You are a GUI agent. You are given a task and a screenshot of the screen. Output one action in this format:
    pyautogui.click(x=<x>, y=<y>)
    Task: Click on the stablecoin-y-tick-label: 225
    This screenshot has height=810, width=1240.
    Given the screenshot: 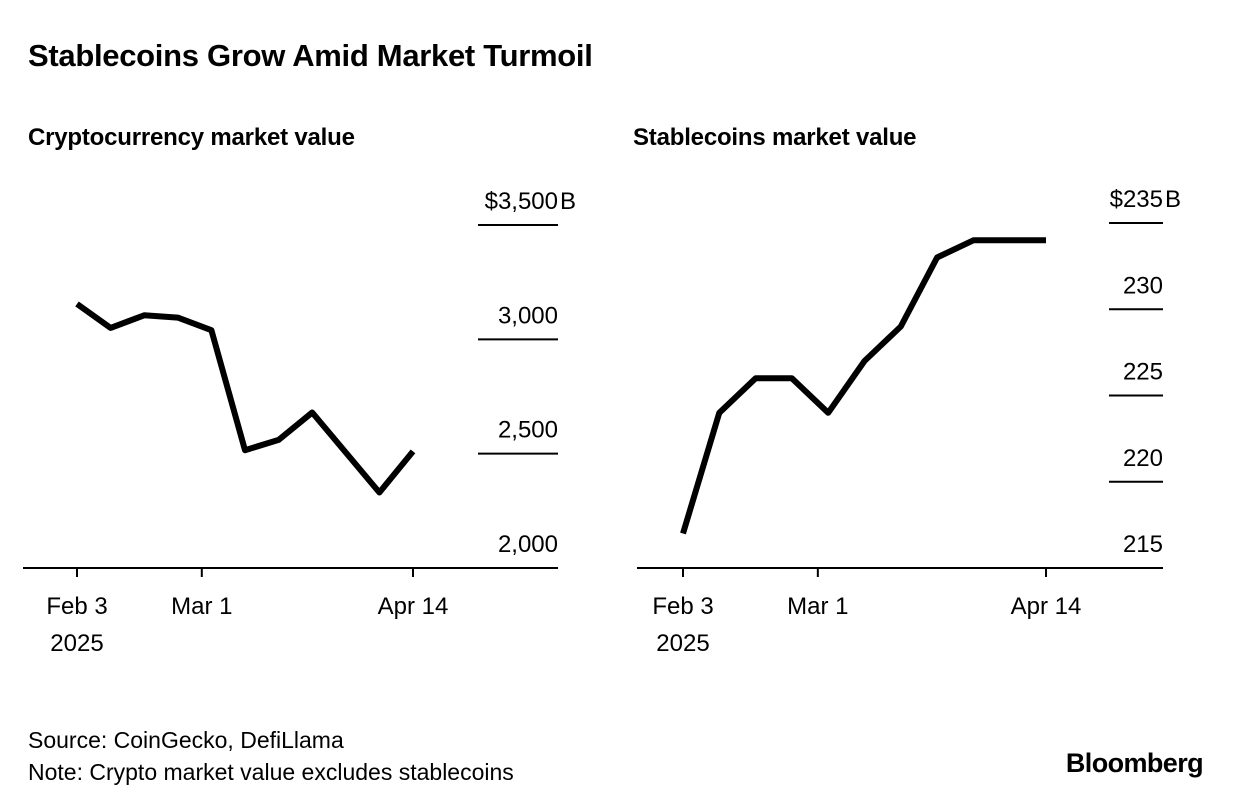 What is the action you would take?
    pyautogui.click(x=1143, y=372)
    